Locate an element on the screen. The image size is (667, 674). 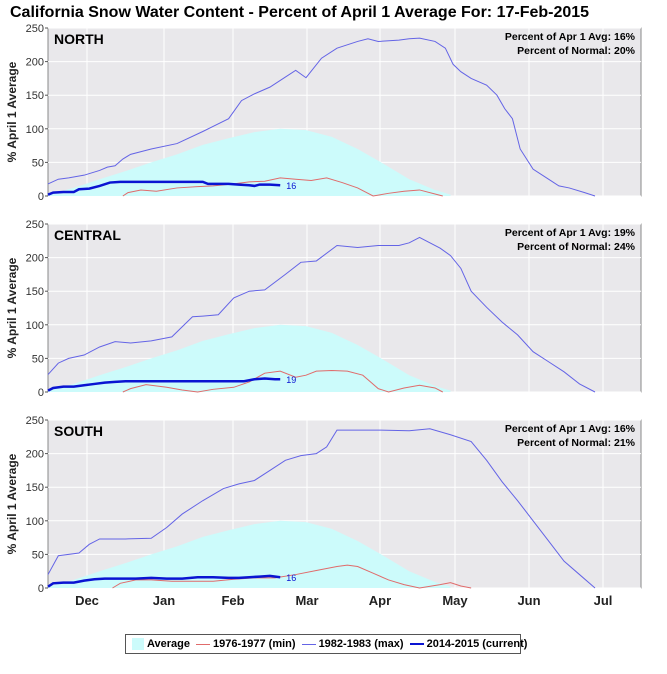
legend-item: 2014-2015 (current) is located at coordinates (468, 644).